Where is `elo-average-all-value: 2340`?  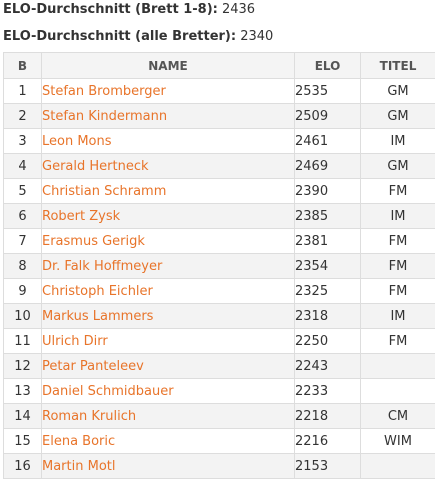 elo-average-all-value: 2340 is located at coordinates (257, 36).